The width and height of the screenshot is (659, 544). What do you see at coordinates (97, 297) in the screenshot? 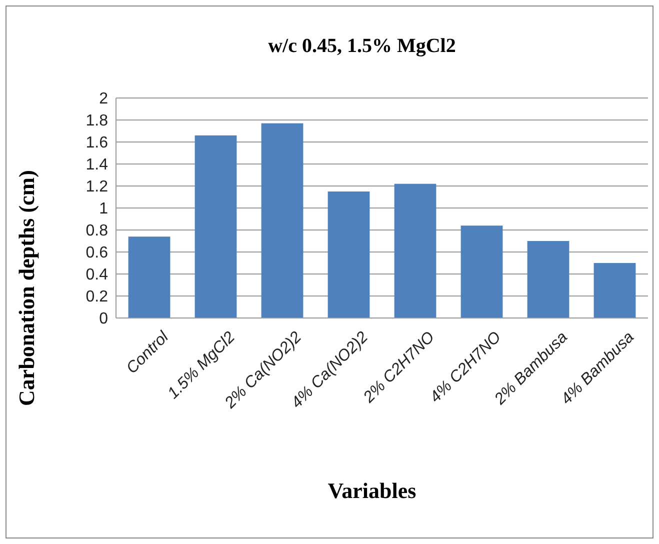
I see `y-tick-label: 0.2` at bounding box center [97, 297].